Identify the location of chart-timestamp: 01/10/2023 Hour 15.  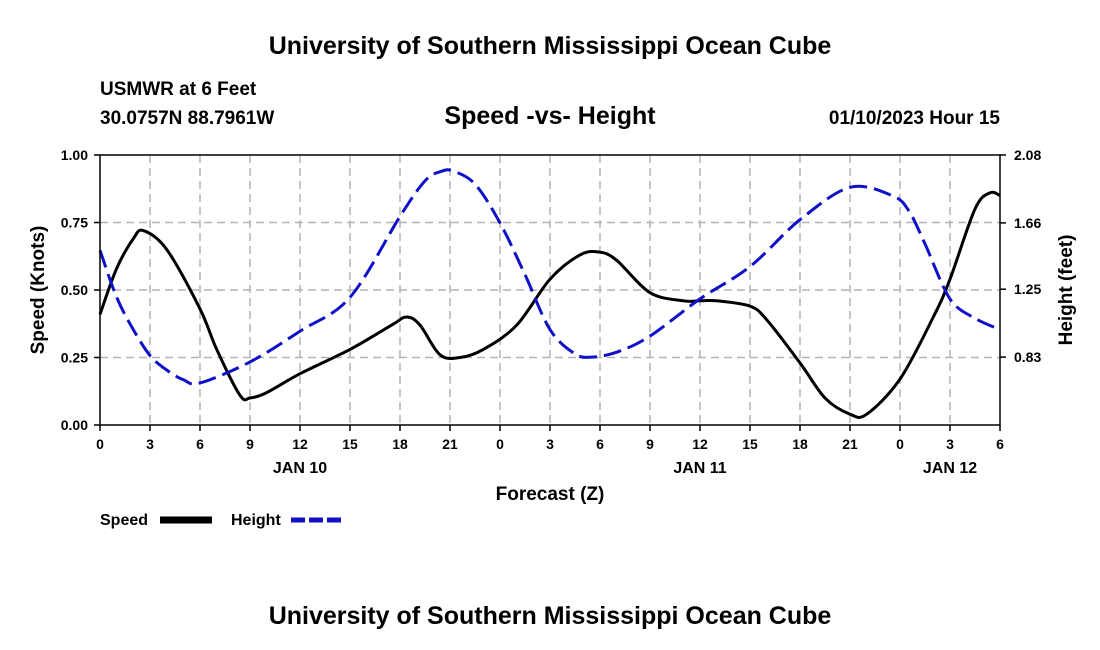
(915, 118).